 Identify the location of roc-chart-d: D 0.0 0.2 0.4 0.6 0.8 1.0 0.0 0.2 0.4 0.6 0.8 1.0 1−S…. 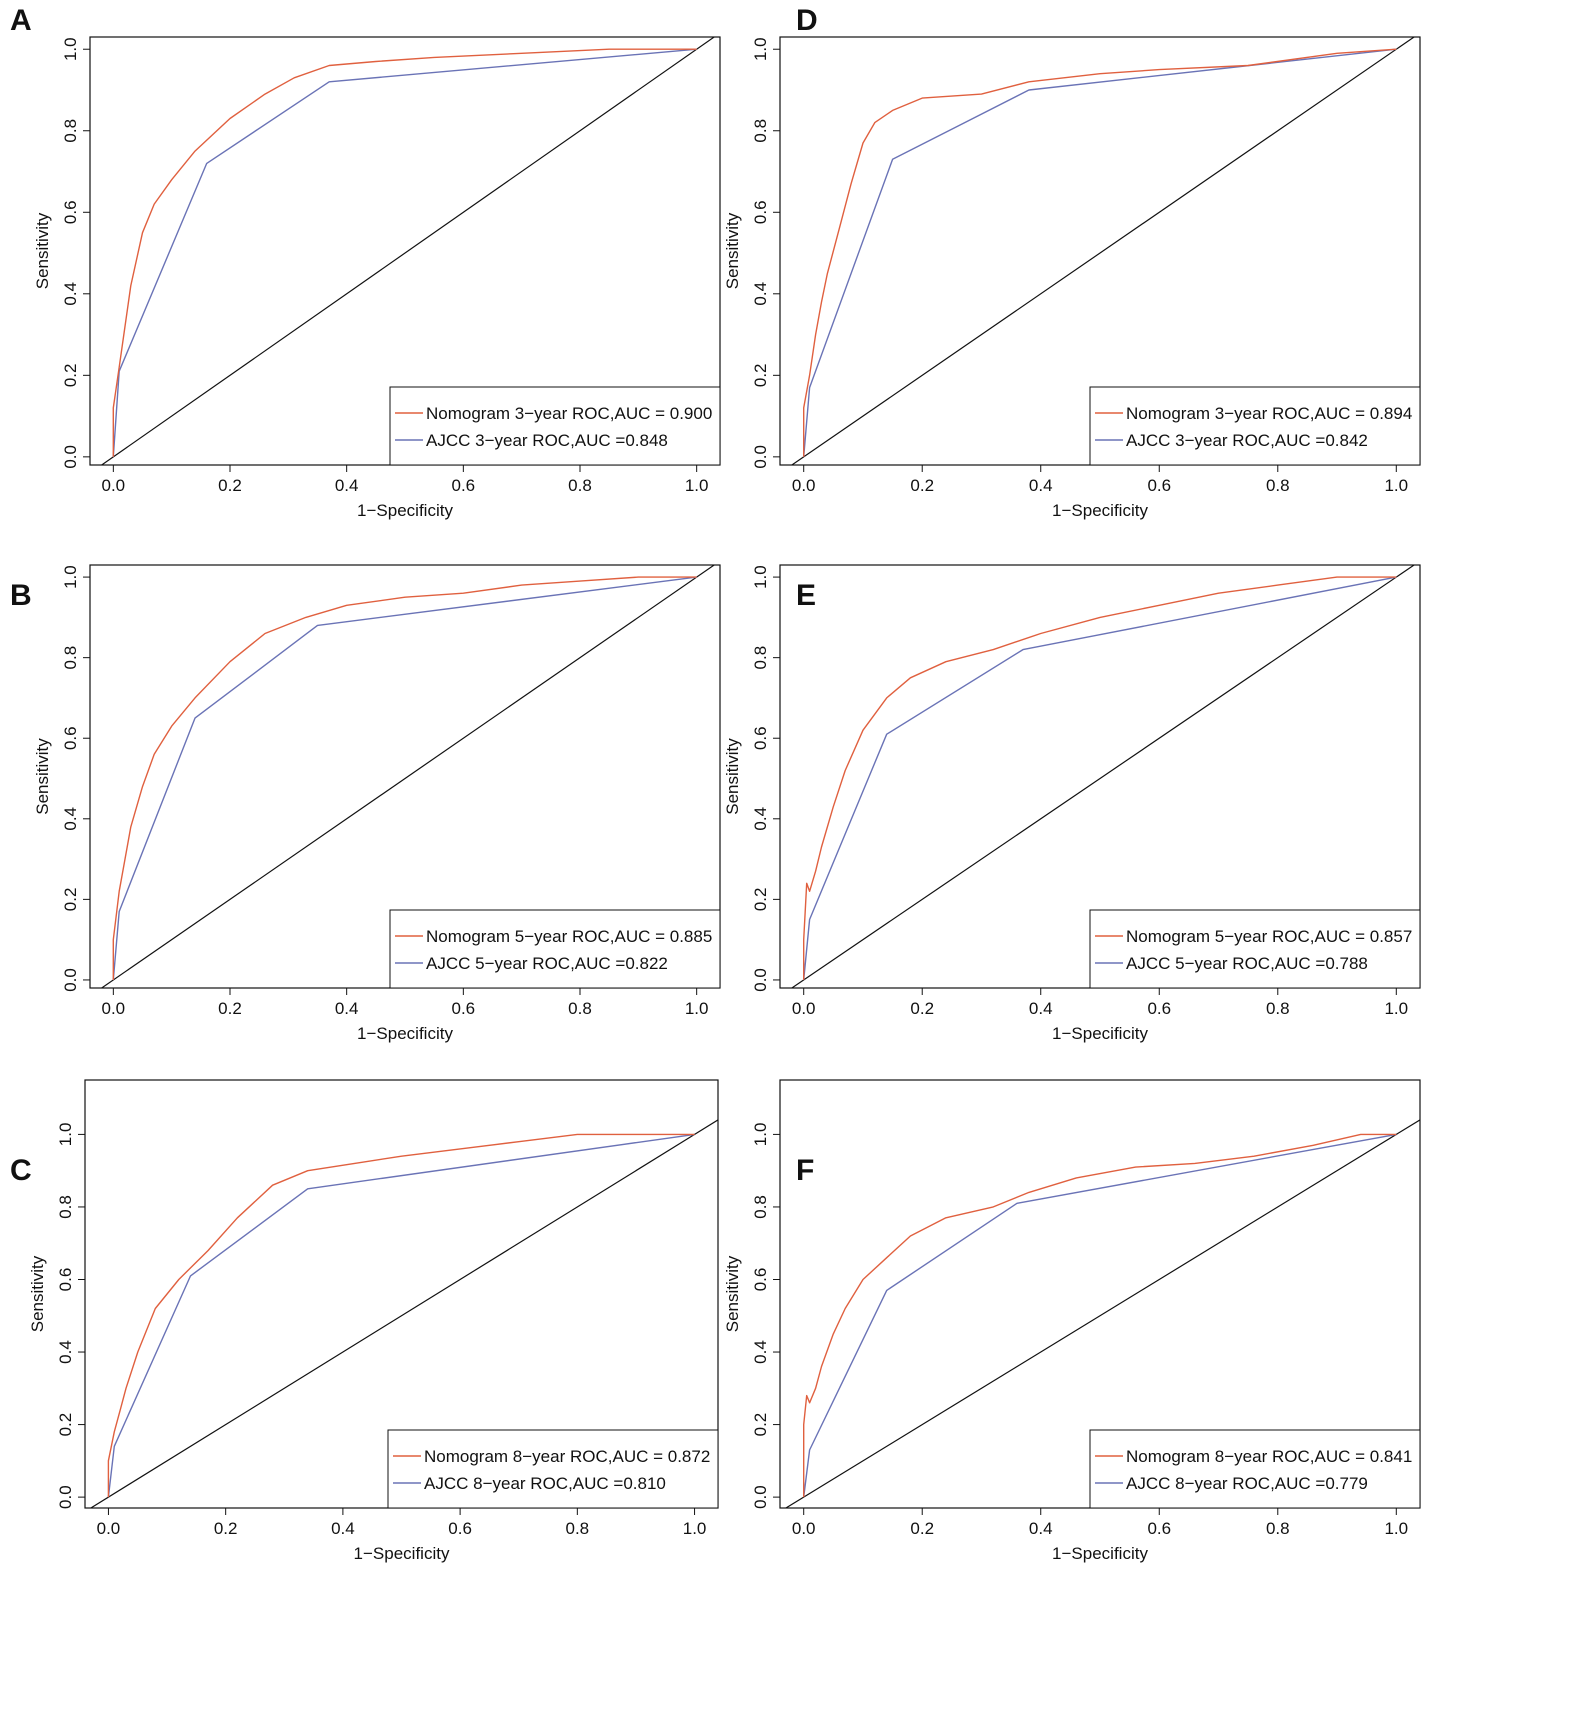
(1072, 262).